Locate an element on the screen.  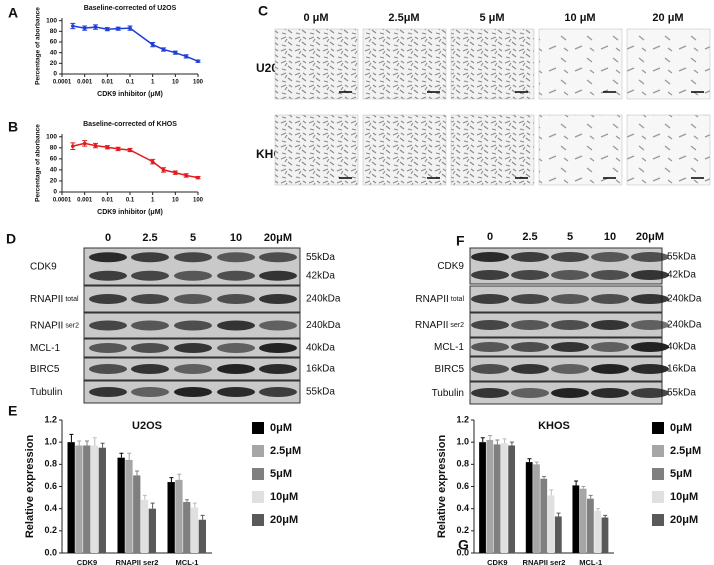
kda-label: 40kDa is located at coordinates (681, 347).